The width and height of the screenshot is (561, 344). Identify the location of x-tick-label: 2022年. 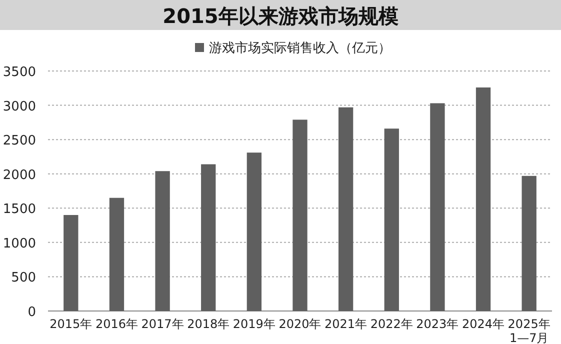
(391, 324).